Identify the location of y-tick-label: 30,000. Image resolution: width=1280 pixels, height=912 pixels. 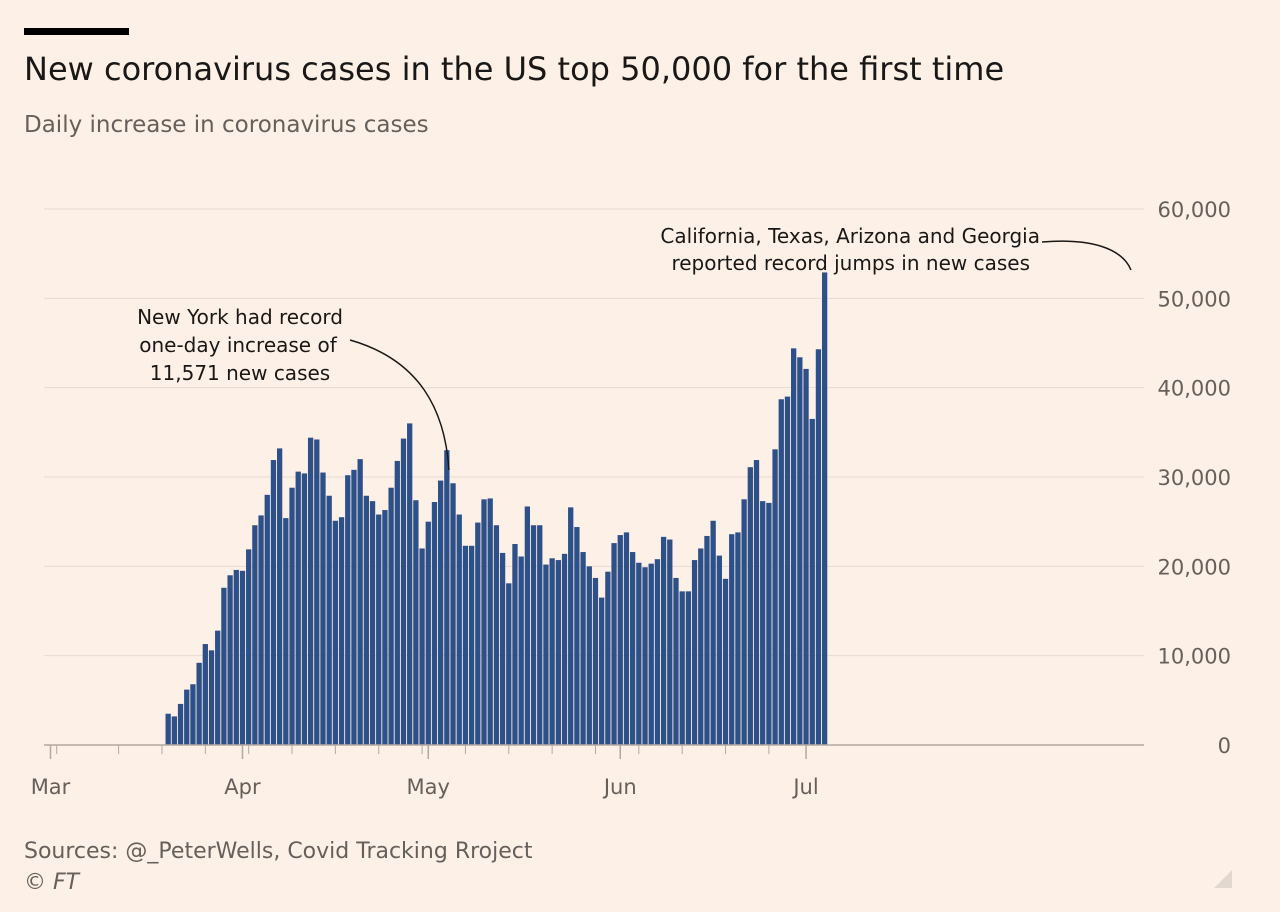
(1194, 478).